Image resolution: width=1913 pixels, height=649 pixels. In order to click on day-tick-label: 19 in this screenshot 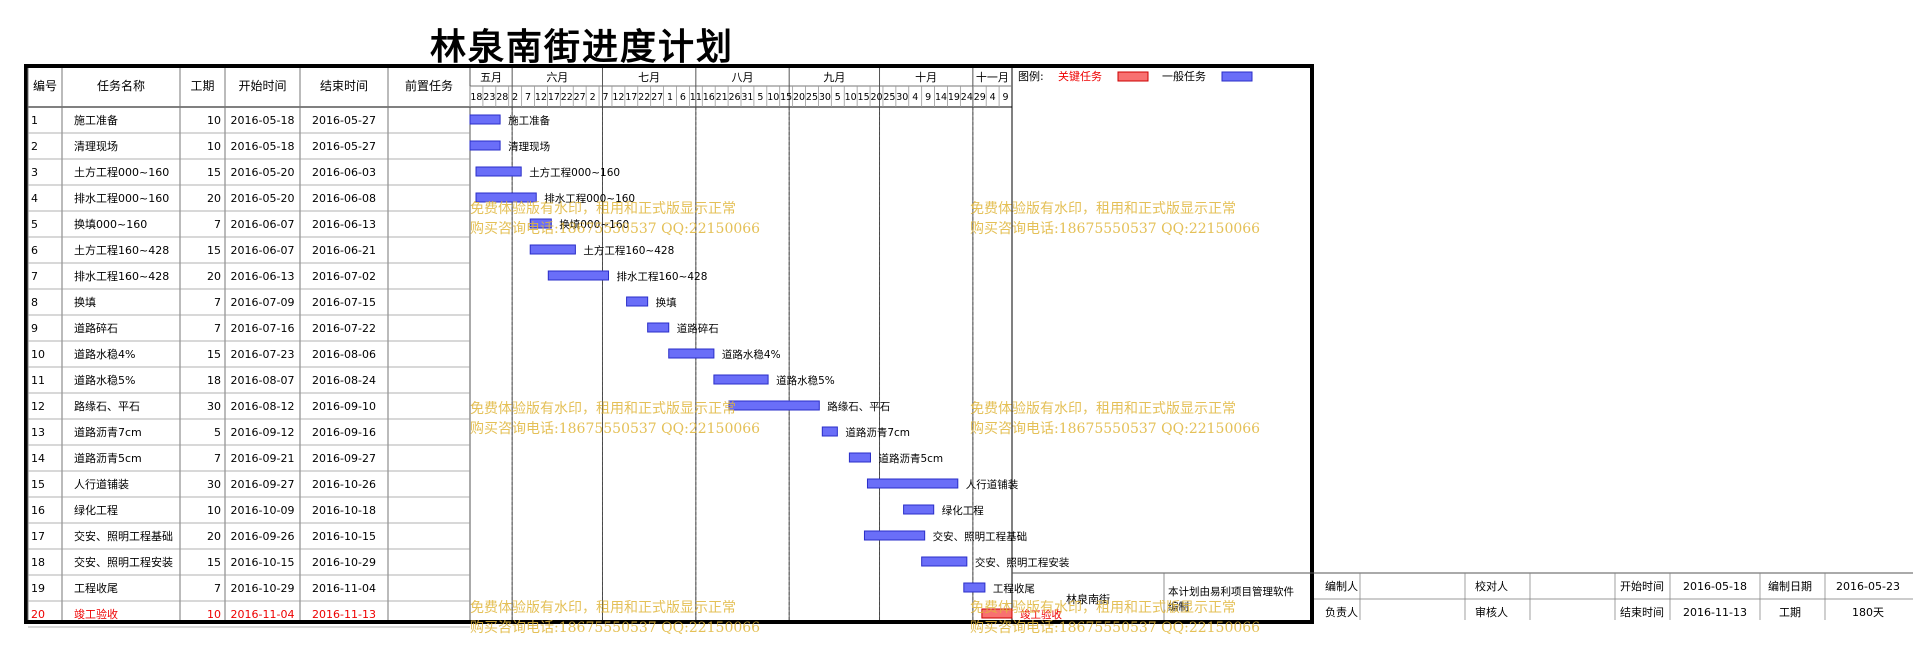, I will do `click(954, 97)`.